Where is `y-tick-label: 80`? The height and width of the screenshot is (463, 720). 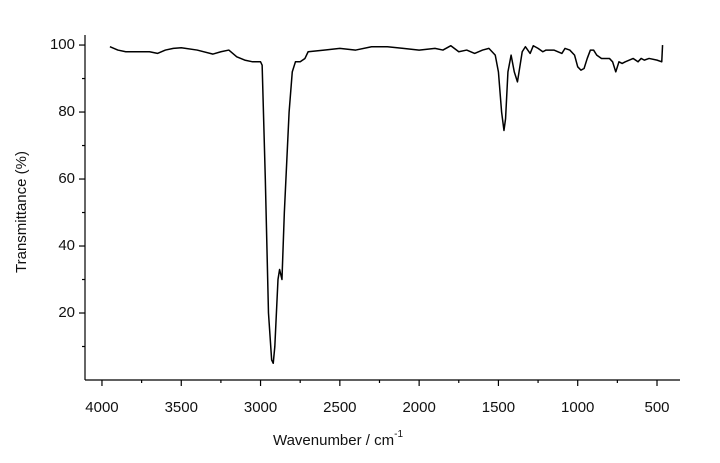
y-tick-label: 80 is located at coordinates (66, 111).